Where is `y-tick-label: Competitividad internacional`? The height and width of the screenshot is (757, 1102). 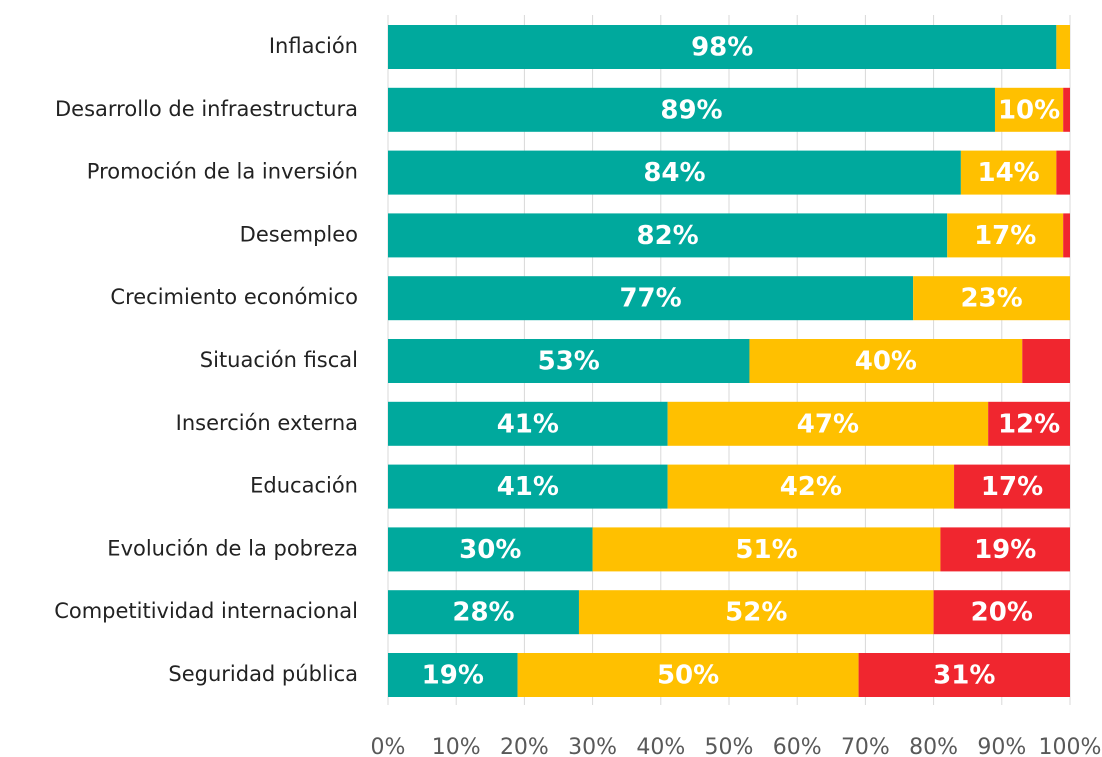
y-tick-label: Competitividad internacional is located at coordinates (206, 611).